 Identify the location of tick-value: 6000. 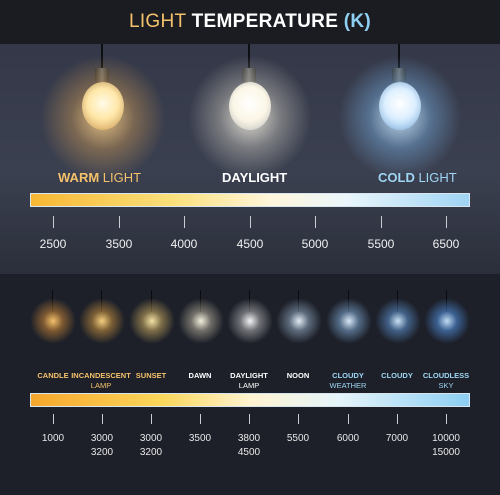
(348, 439).